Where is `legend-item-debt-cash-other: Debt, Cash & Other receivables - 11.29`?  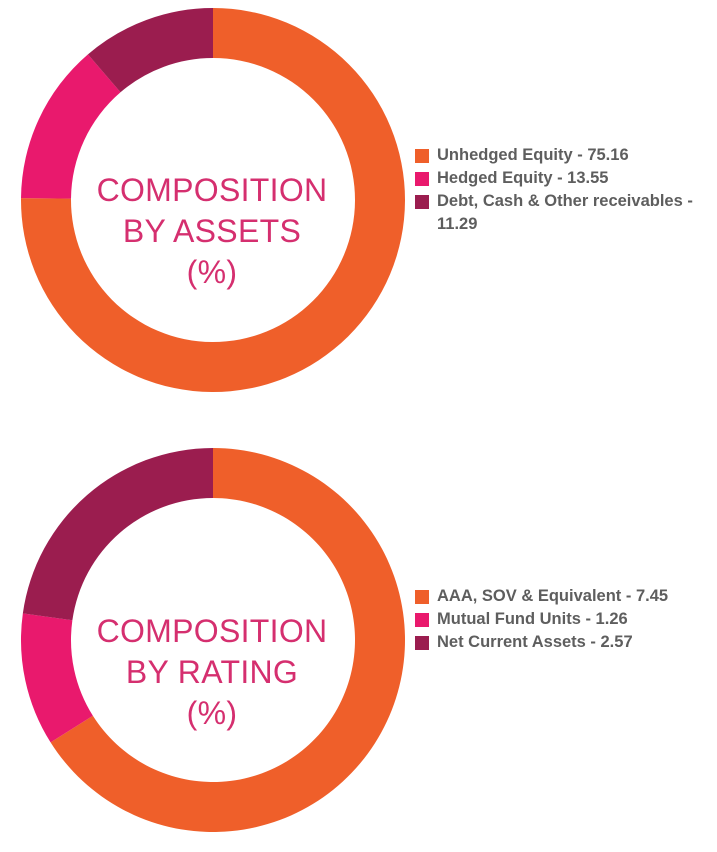 legend-item-debt-cash-other: Debt, Cash & Other receivables - 11.29 is located at coordinates (565, 213).